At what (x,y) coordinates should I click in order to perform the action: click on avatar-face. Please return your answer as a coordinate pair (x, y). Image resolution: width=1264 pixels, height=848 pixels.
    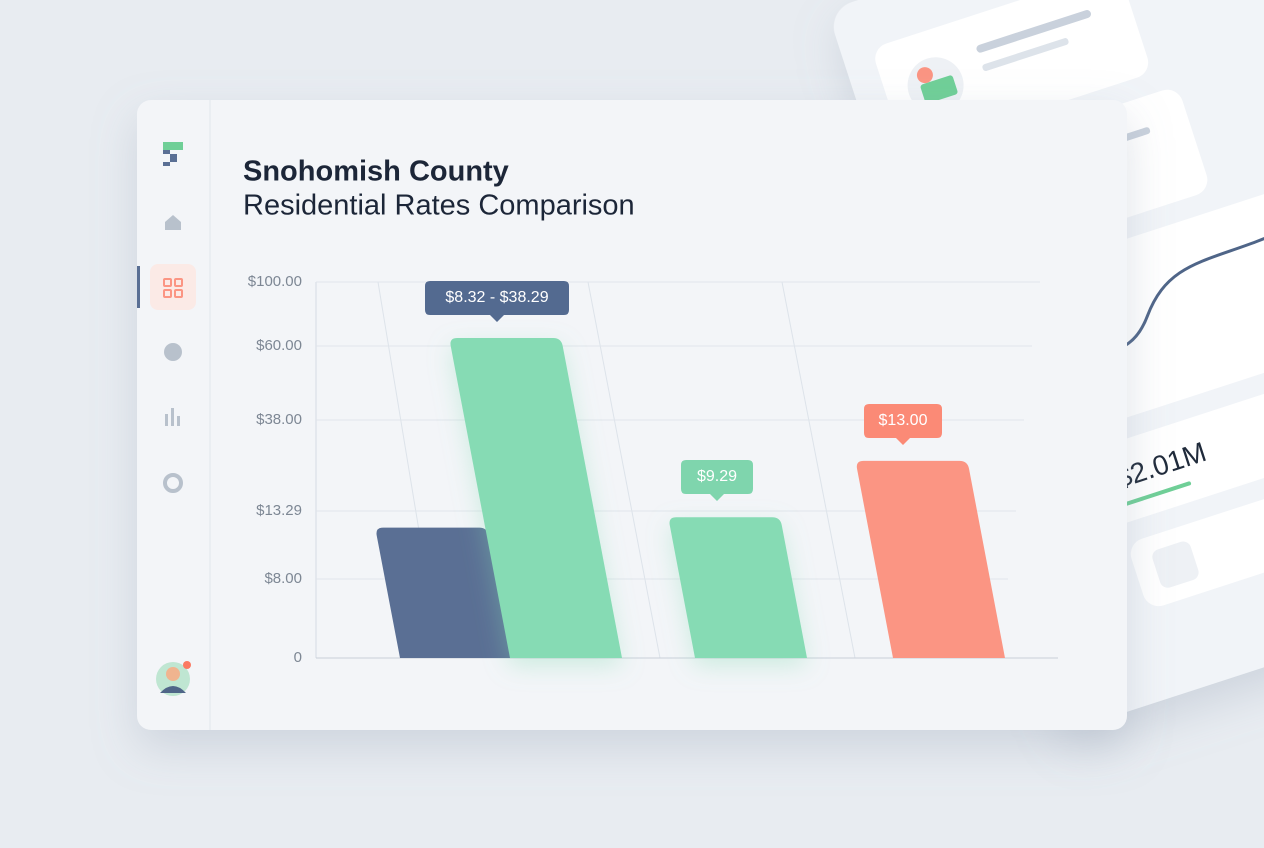
    Looking at the image, I should click on (173, 674).